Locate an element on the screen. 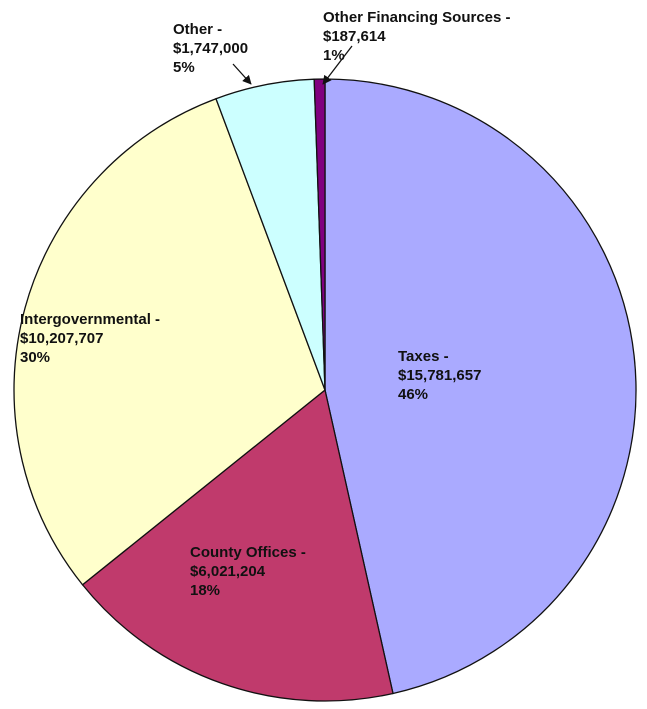 Image resolution: width=647 pixels, height=709 pixels. slice-label: County Offices - is located at coordinates (248, 552).